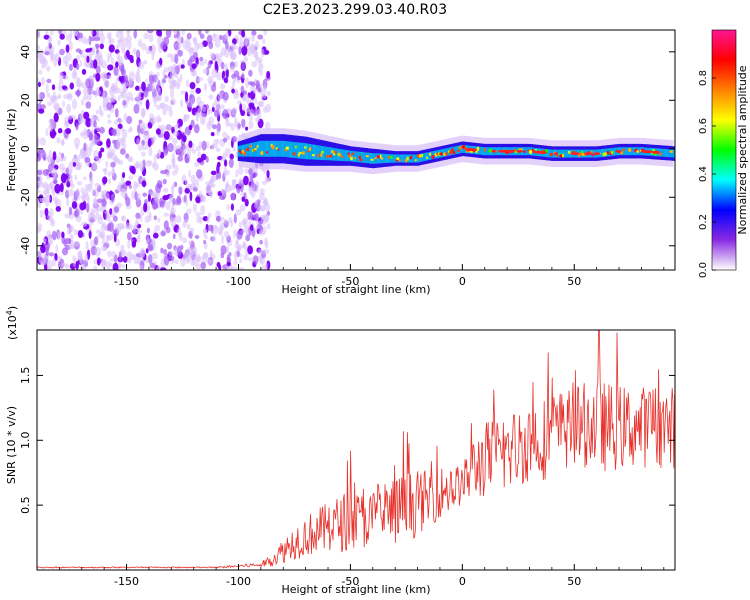 This screenshot has width=750, height=600. What do you see at coordinates (350, 576) in the screenshot?
I see `snr-x-ticks: -150 -100 -50 0 50` at bounding box center [350, 576].